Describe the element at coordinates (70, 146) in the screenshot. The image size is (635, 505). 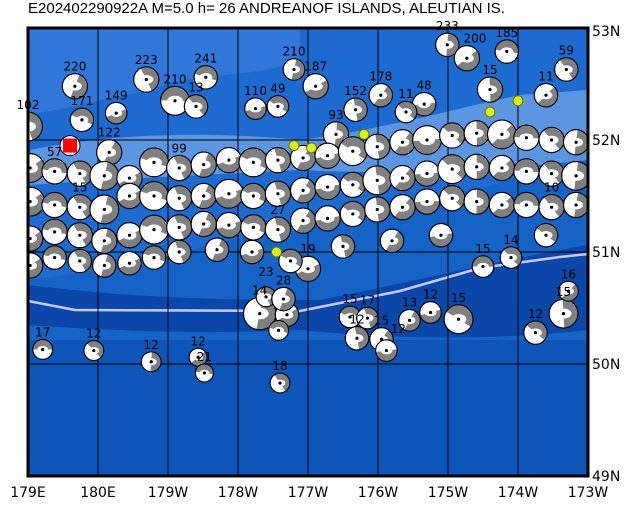
I see `target-event-beachball` at that location.